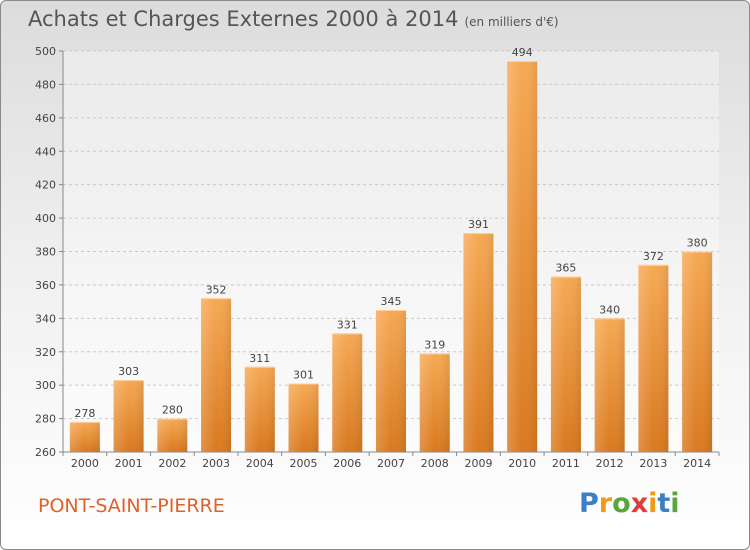 The image size is (750, 550). I want to click on y-tick-label: 360, so click(45, 285).